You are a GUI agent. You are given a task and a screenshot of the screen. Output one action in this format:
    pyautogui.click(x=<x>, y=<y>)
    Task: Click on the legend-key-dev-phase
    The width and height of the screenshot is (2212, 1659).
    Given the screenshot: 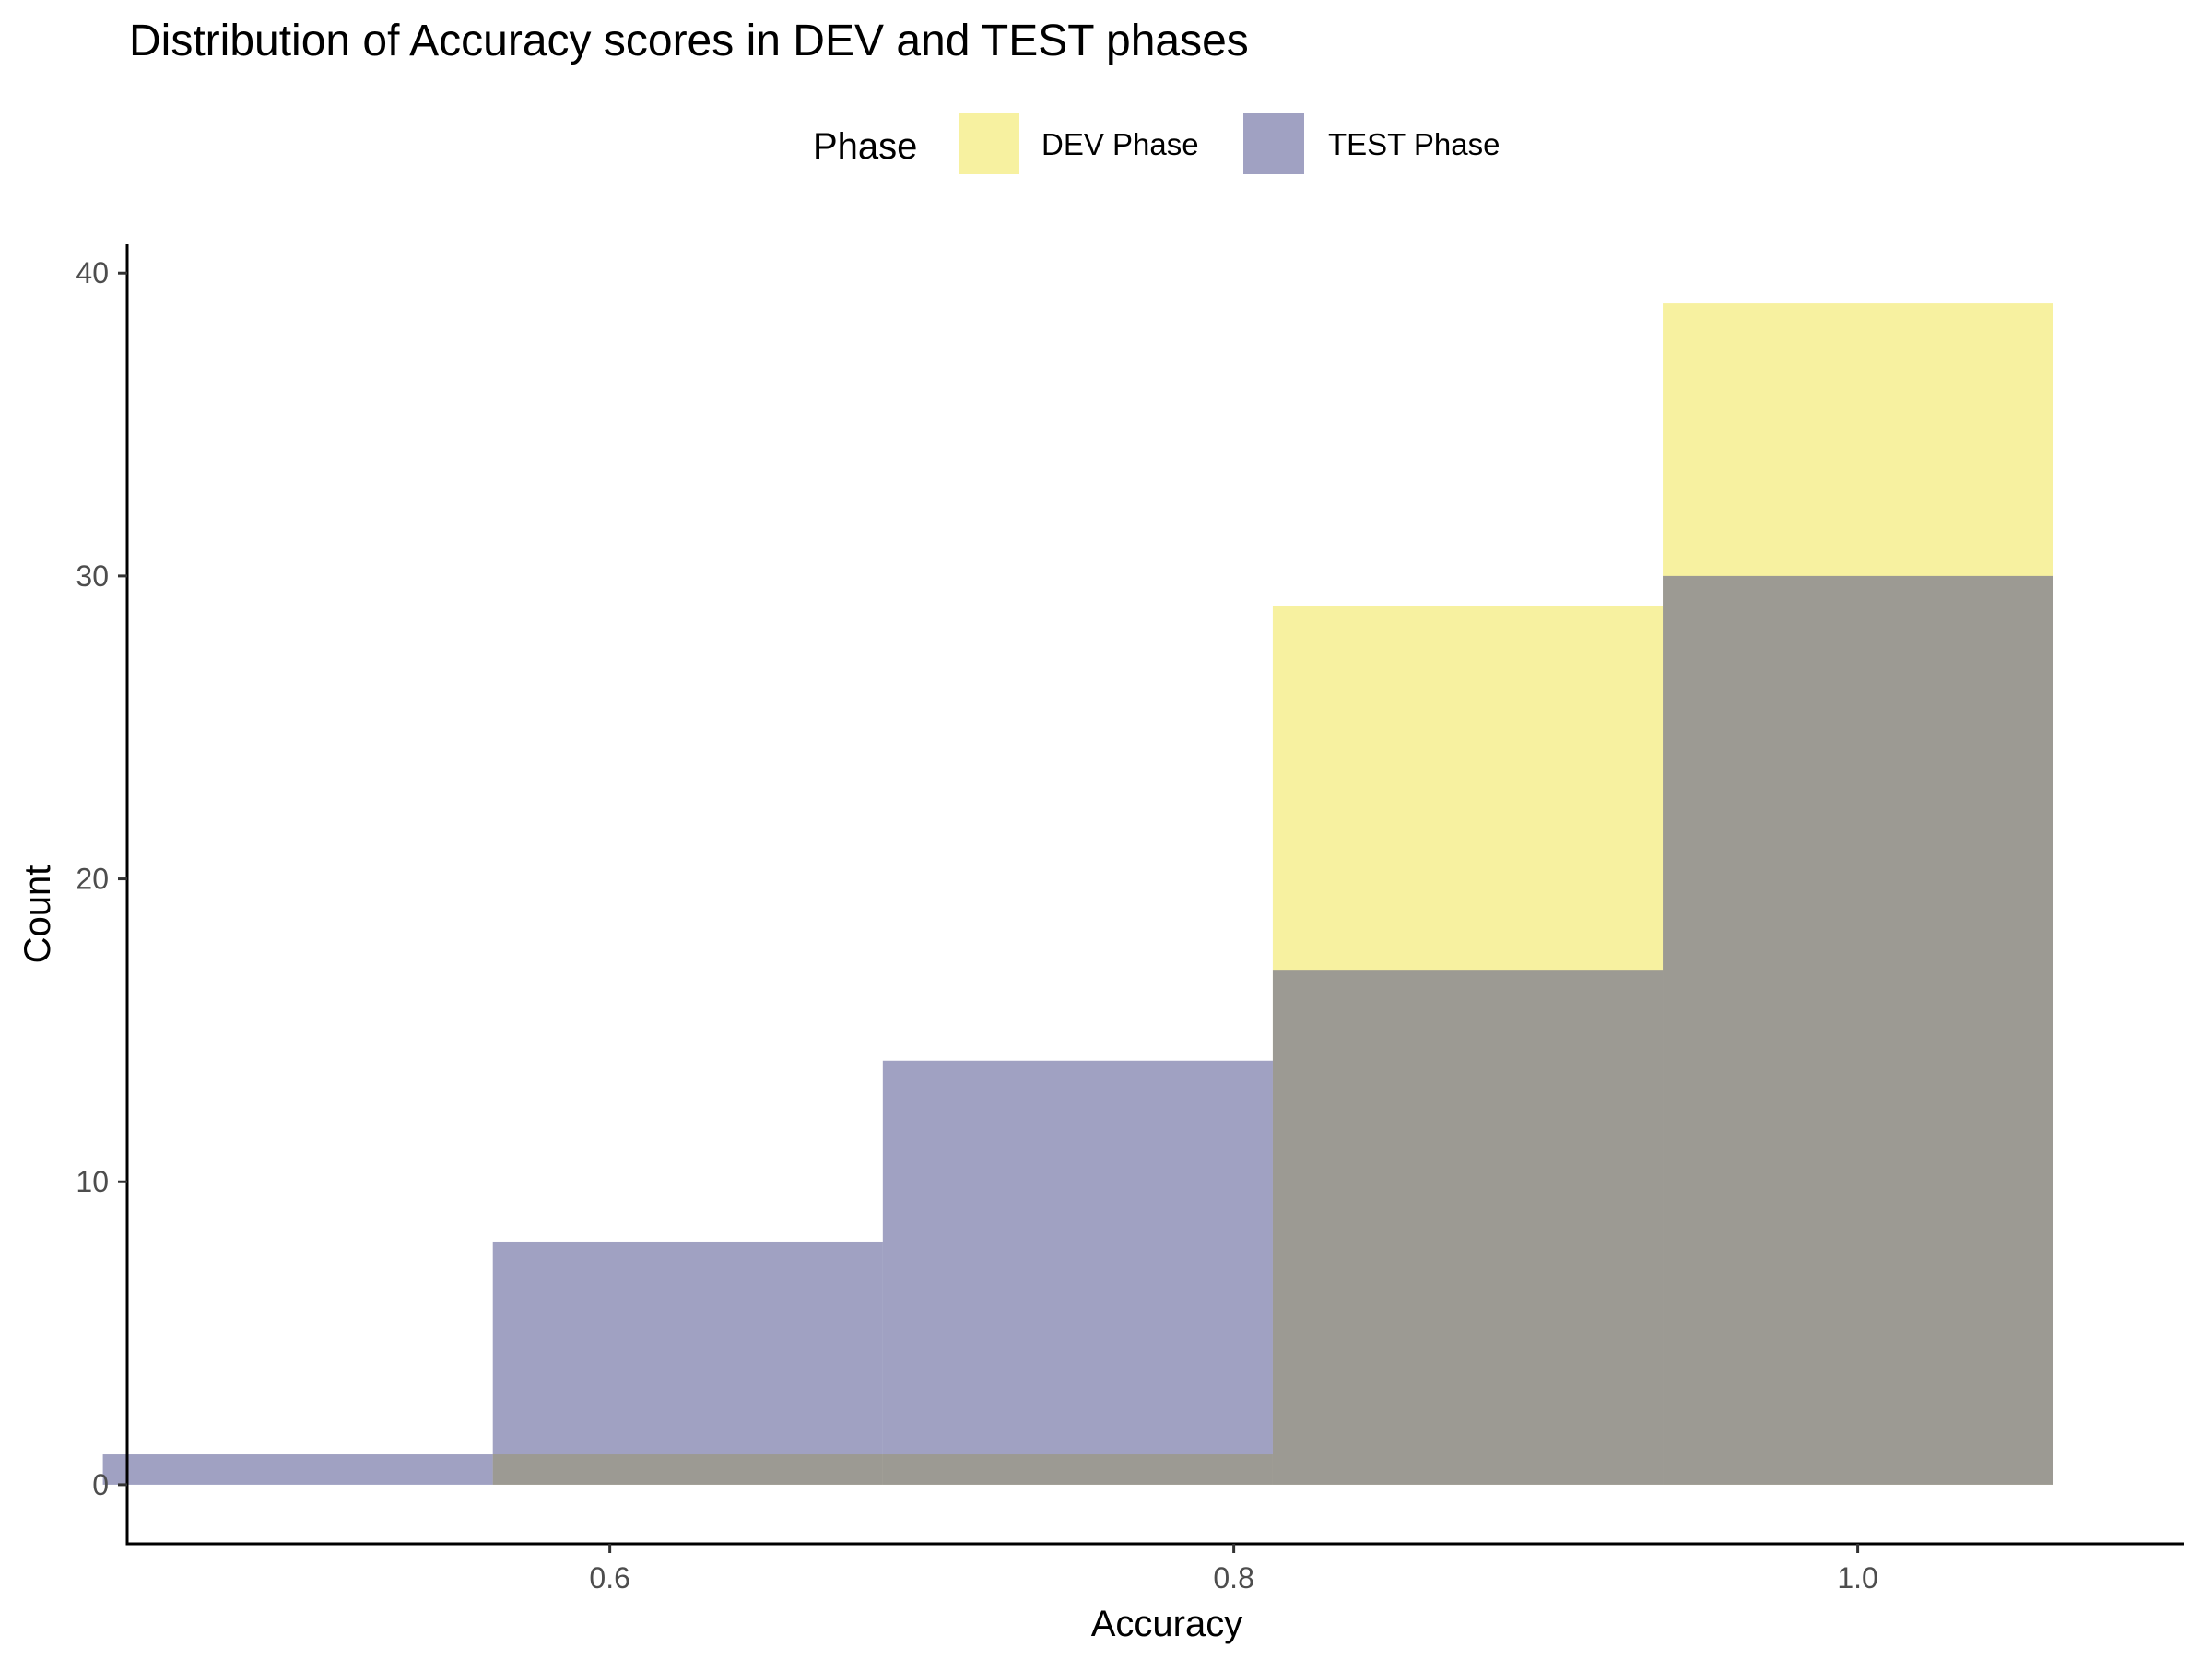 What is the action you would take?
    pyautogui.click(x=989, y=143)
    